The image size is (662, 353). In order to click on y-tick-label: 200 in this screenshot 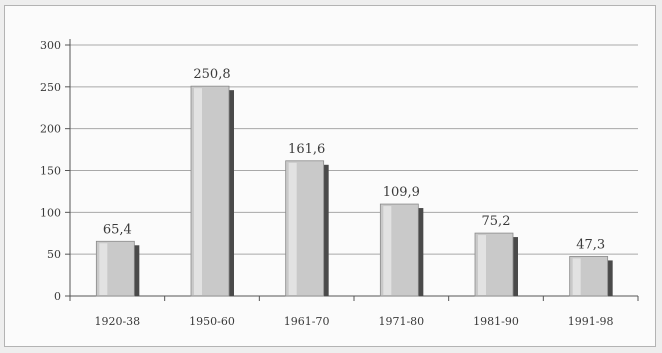, I will do `click(50, 129)`.